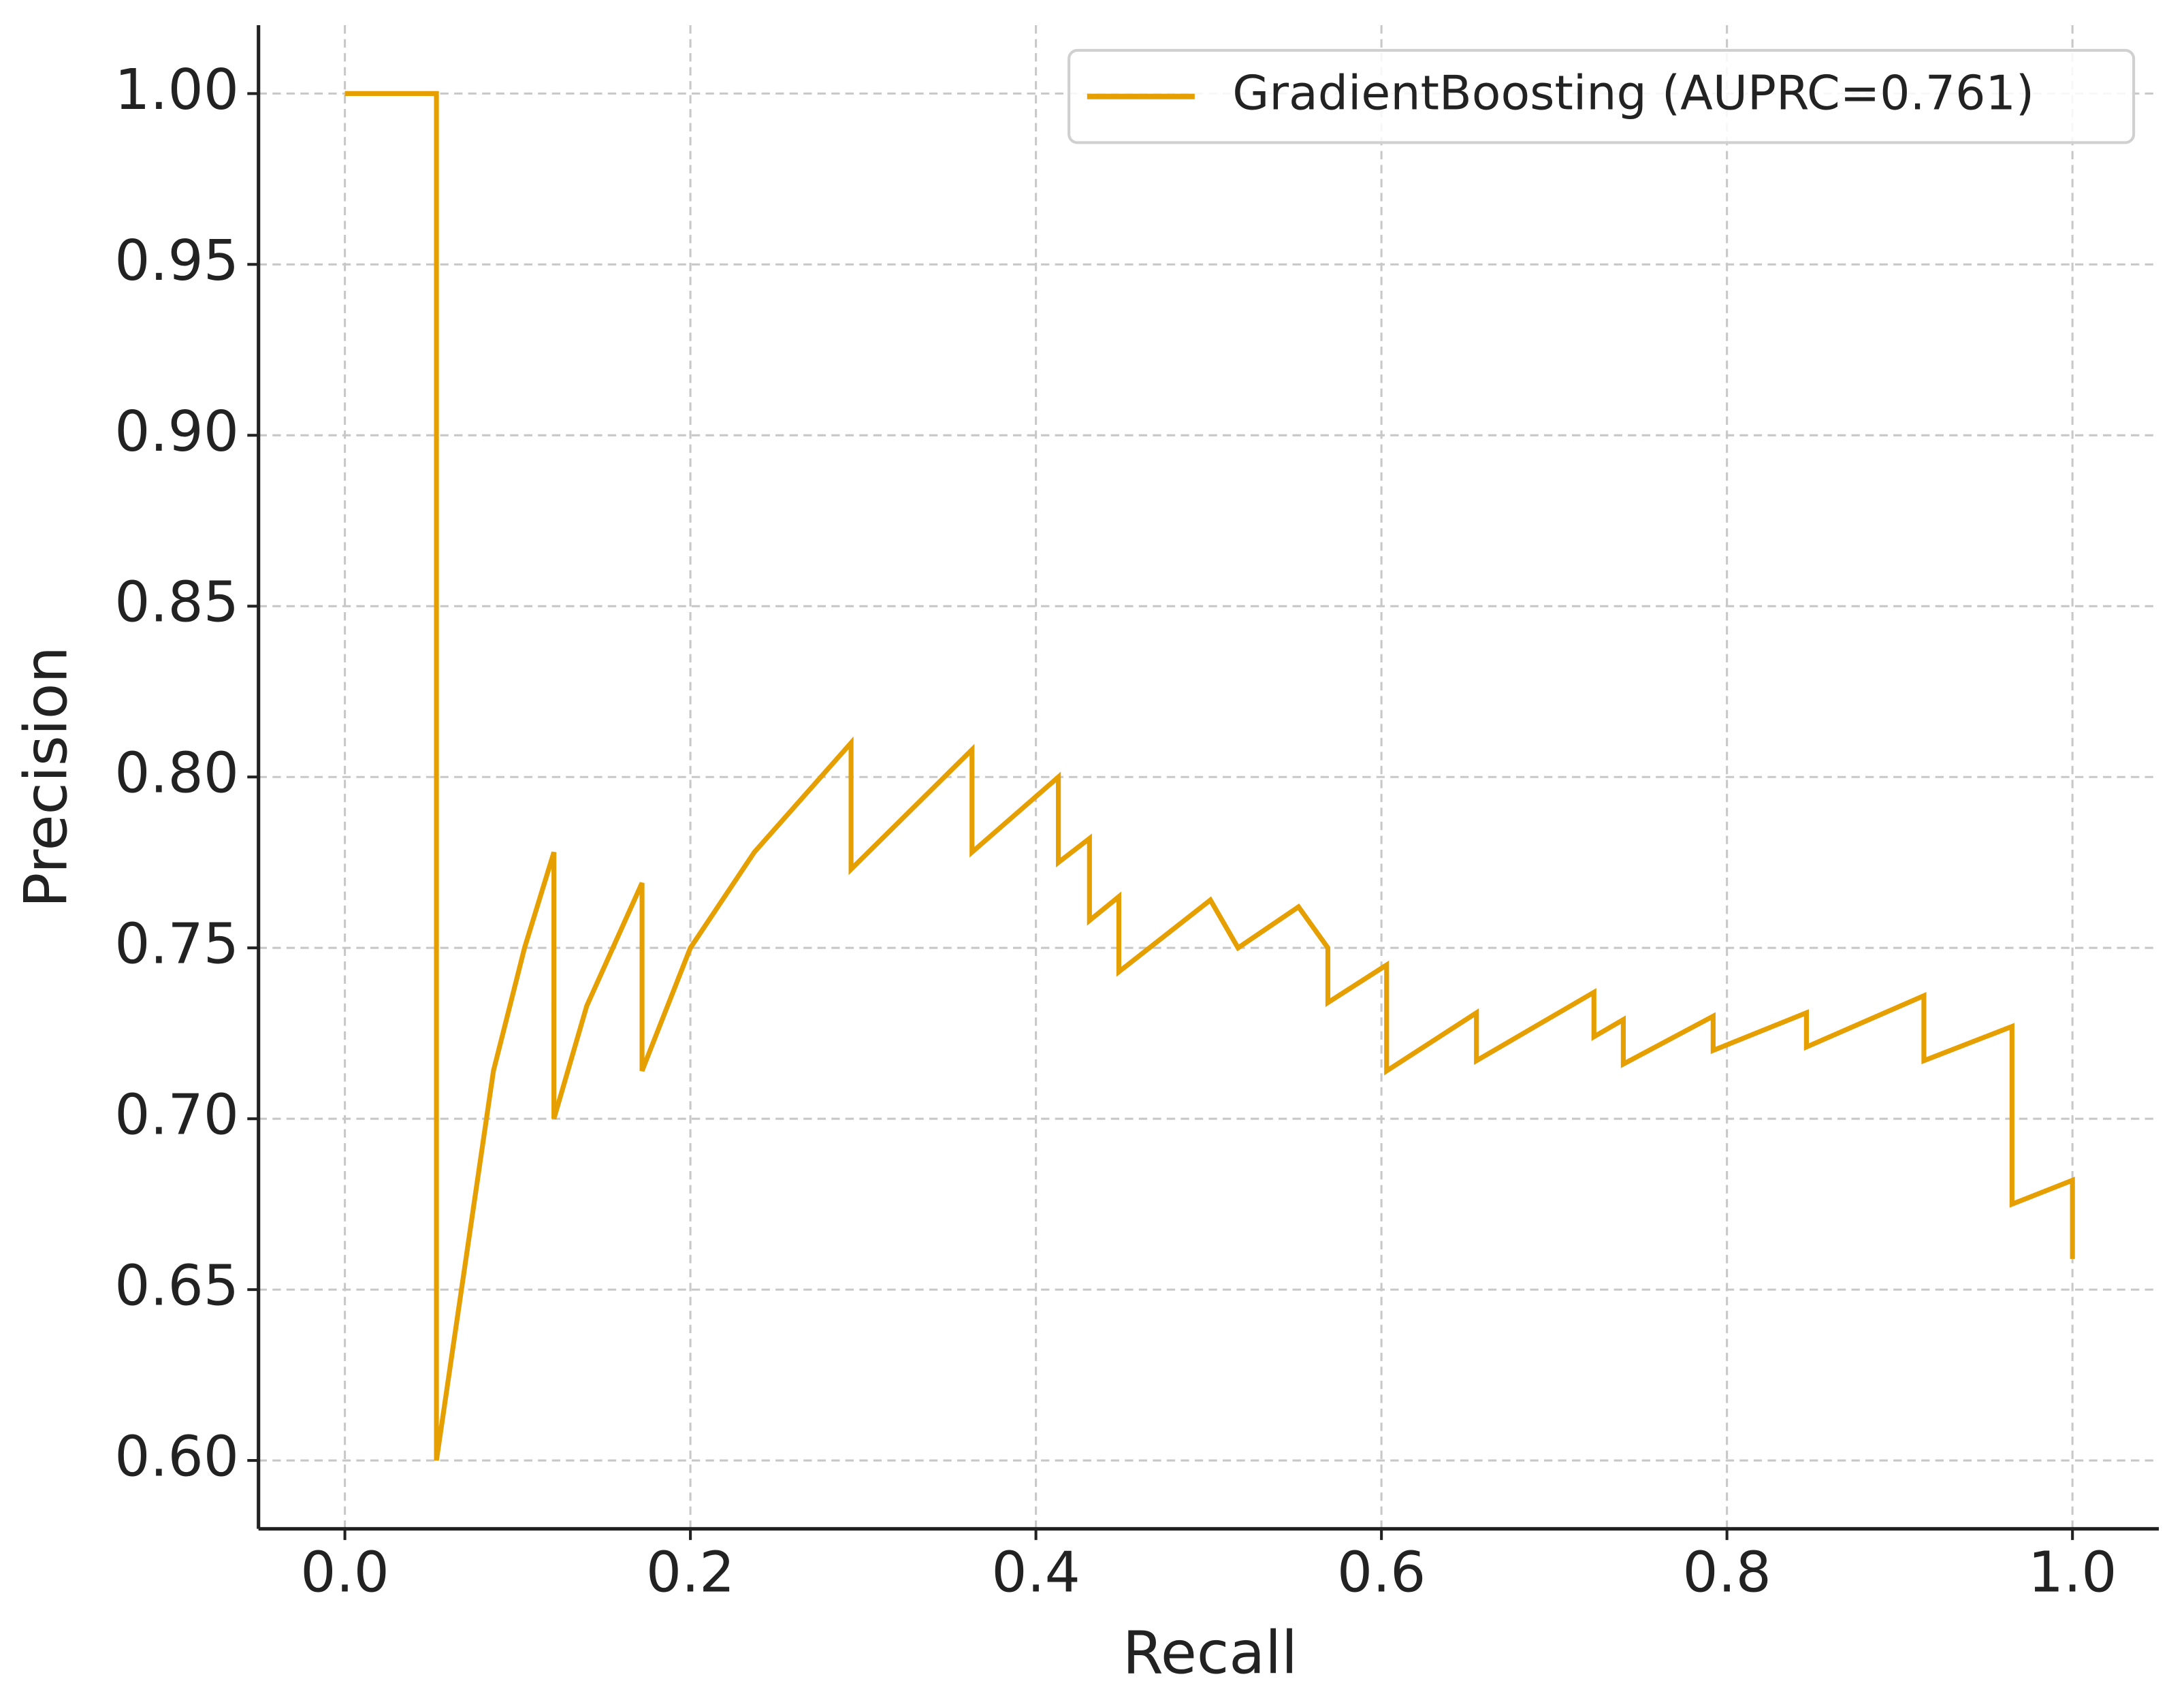 The image size is (2184, 1696). What do you see at coordinates (177, 1286) in the screenshot?
I see `y-tick-label: 0.65` at bounding box center [177, 1286].